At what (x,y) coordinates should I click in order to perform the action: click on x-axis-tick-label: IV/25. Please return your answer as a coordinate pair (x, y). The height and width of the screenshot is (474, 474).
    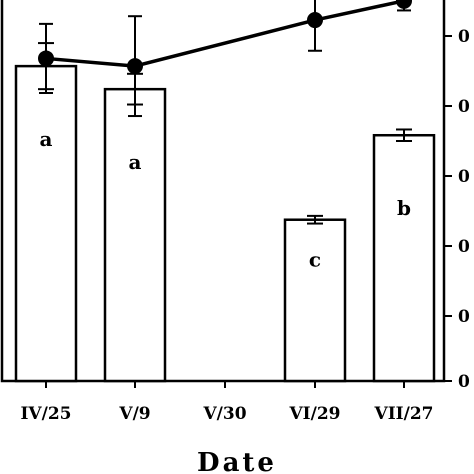
    Looking at the image, I should click on (45, 414).